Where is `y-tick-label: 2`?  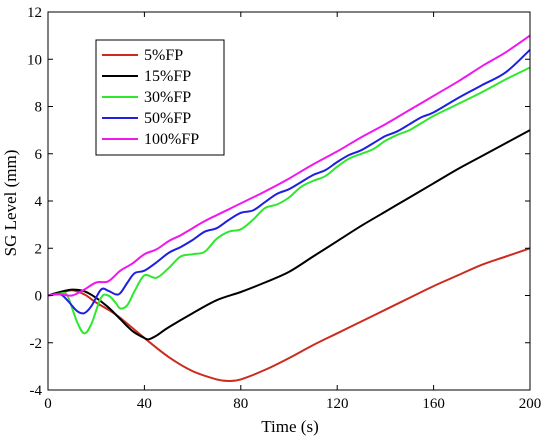
y-tick-label: 2 is located at coordinates (39, 249).